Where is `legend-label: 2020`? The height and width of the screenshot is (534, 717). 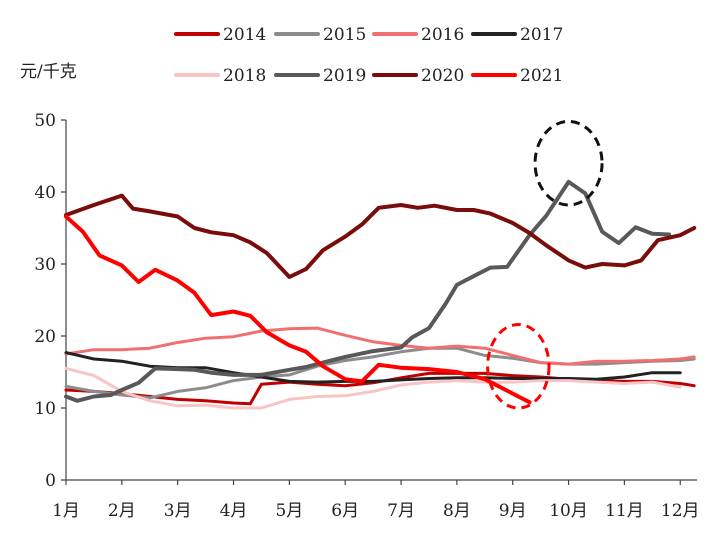
legend-label: 2020 is located at coordinates (442, 76).